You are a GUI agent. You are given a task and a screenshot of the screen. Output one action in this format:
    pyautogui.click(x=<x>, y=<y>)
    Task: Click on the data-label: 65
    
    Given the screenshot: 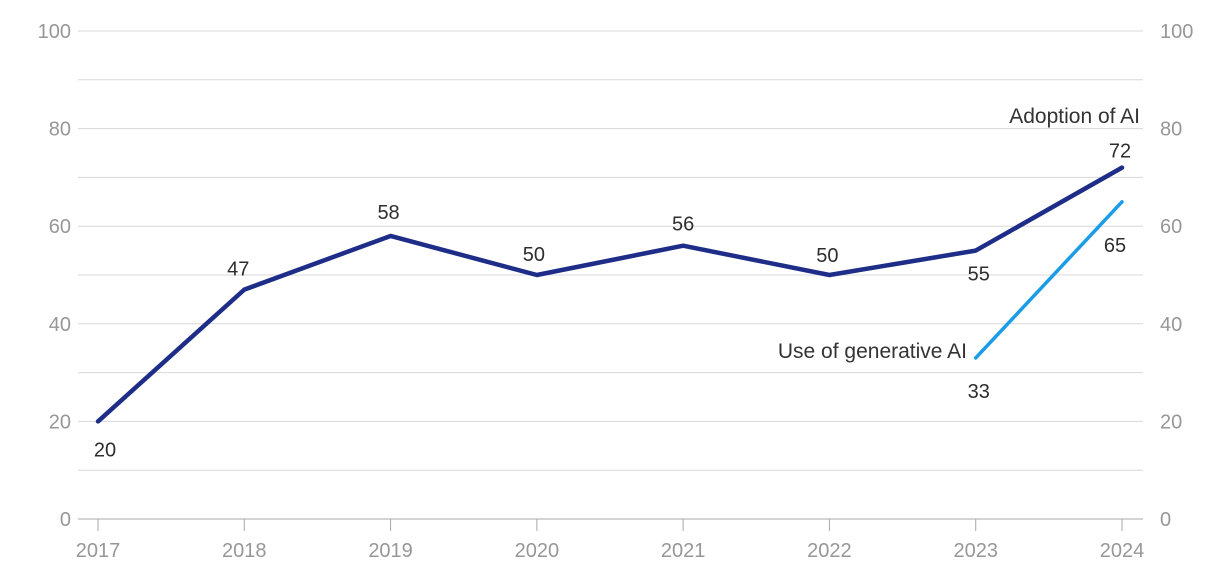 What is the action you would take?
    pyautogui.click(x=1115, y=246)
    